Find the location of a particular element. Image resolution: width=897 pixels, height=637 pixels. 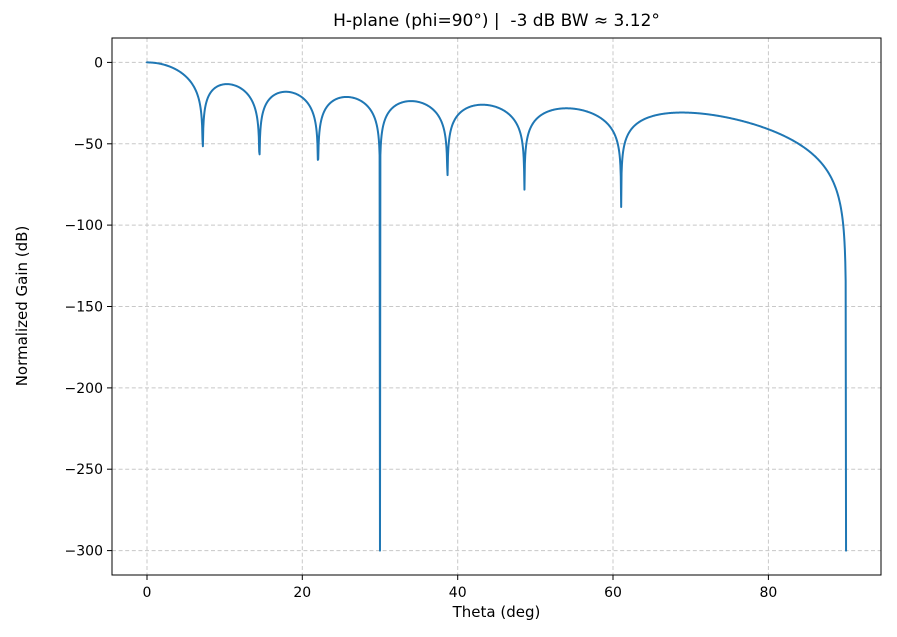

y-axis: 0 −50 −100 −150 −200 −250 −300 is located at coordinates (88, 307).